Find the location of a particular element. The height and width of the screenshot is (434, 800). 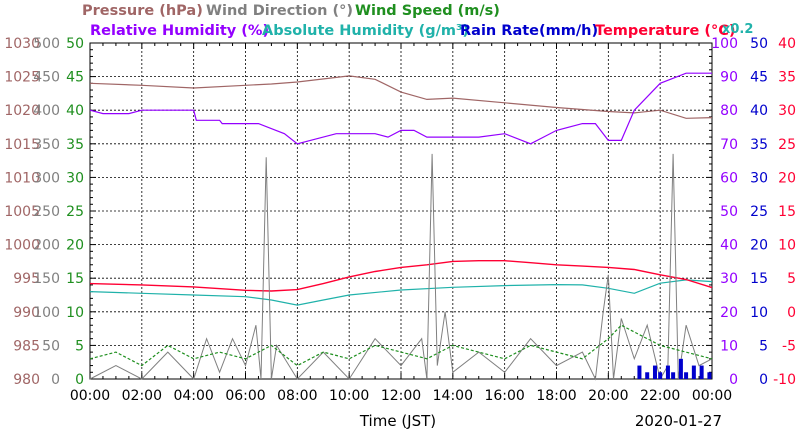

date-label: 2020-01-27 is located at coordinates (678, 421).